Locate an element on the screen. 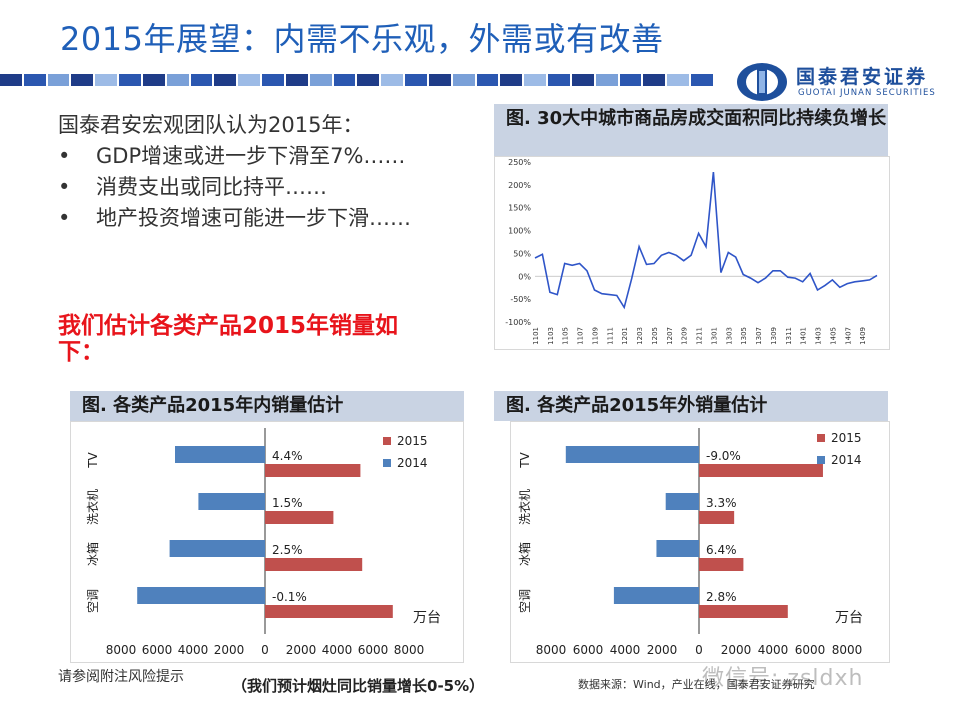 The width and height of the screenshot is (960, 720). growth-label: -9.0% is located at coordinates (723, 456).